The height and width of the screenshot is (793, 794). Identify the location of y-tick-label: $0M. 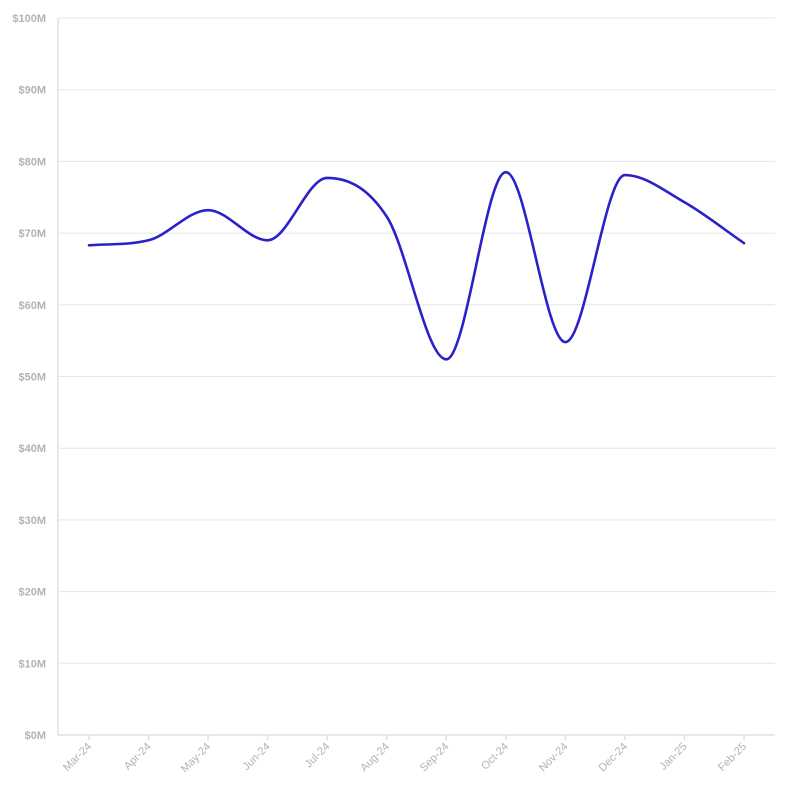
(35, 736).